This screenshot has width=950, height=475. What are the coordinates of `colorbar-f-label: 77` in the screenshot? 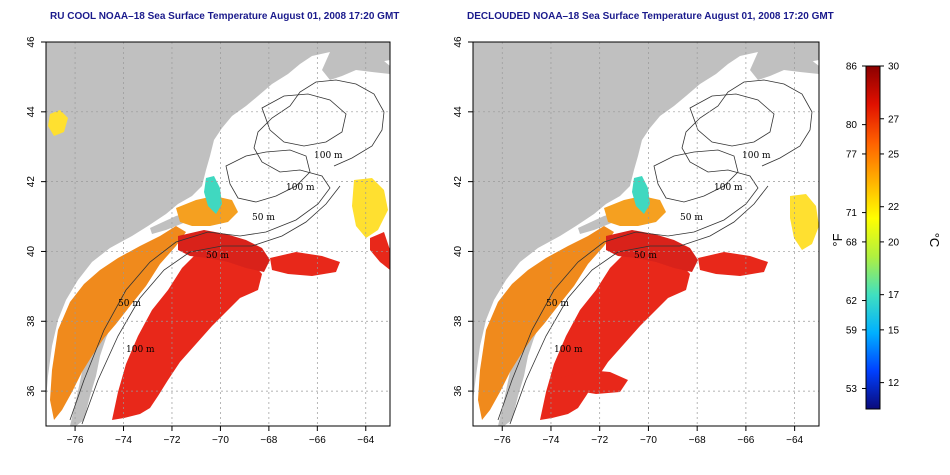 It's located at (852, 154).